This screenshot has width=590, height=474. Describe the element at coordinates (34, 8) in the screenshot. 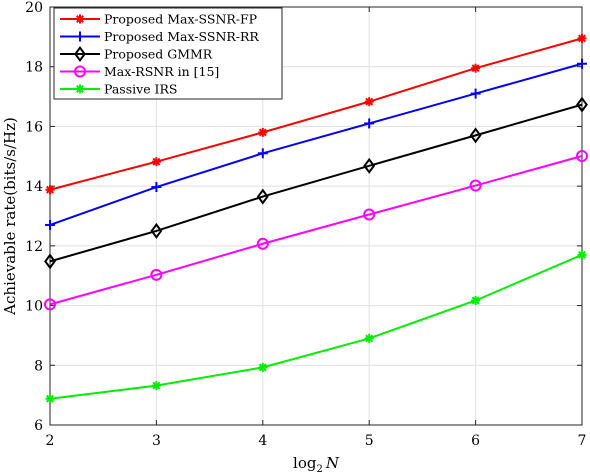

I see `y-tick-label: 20` at that location.